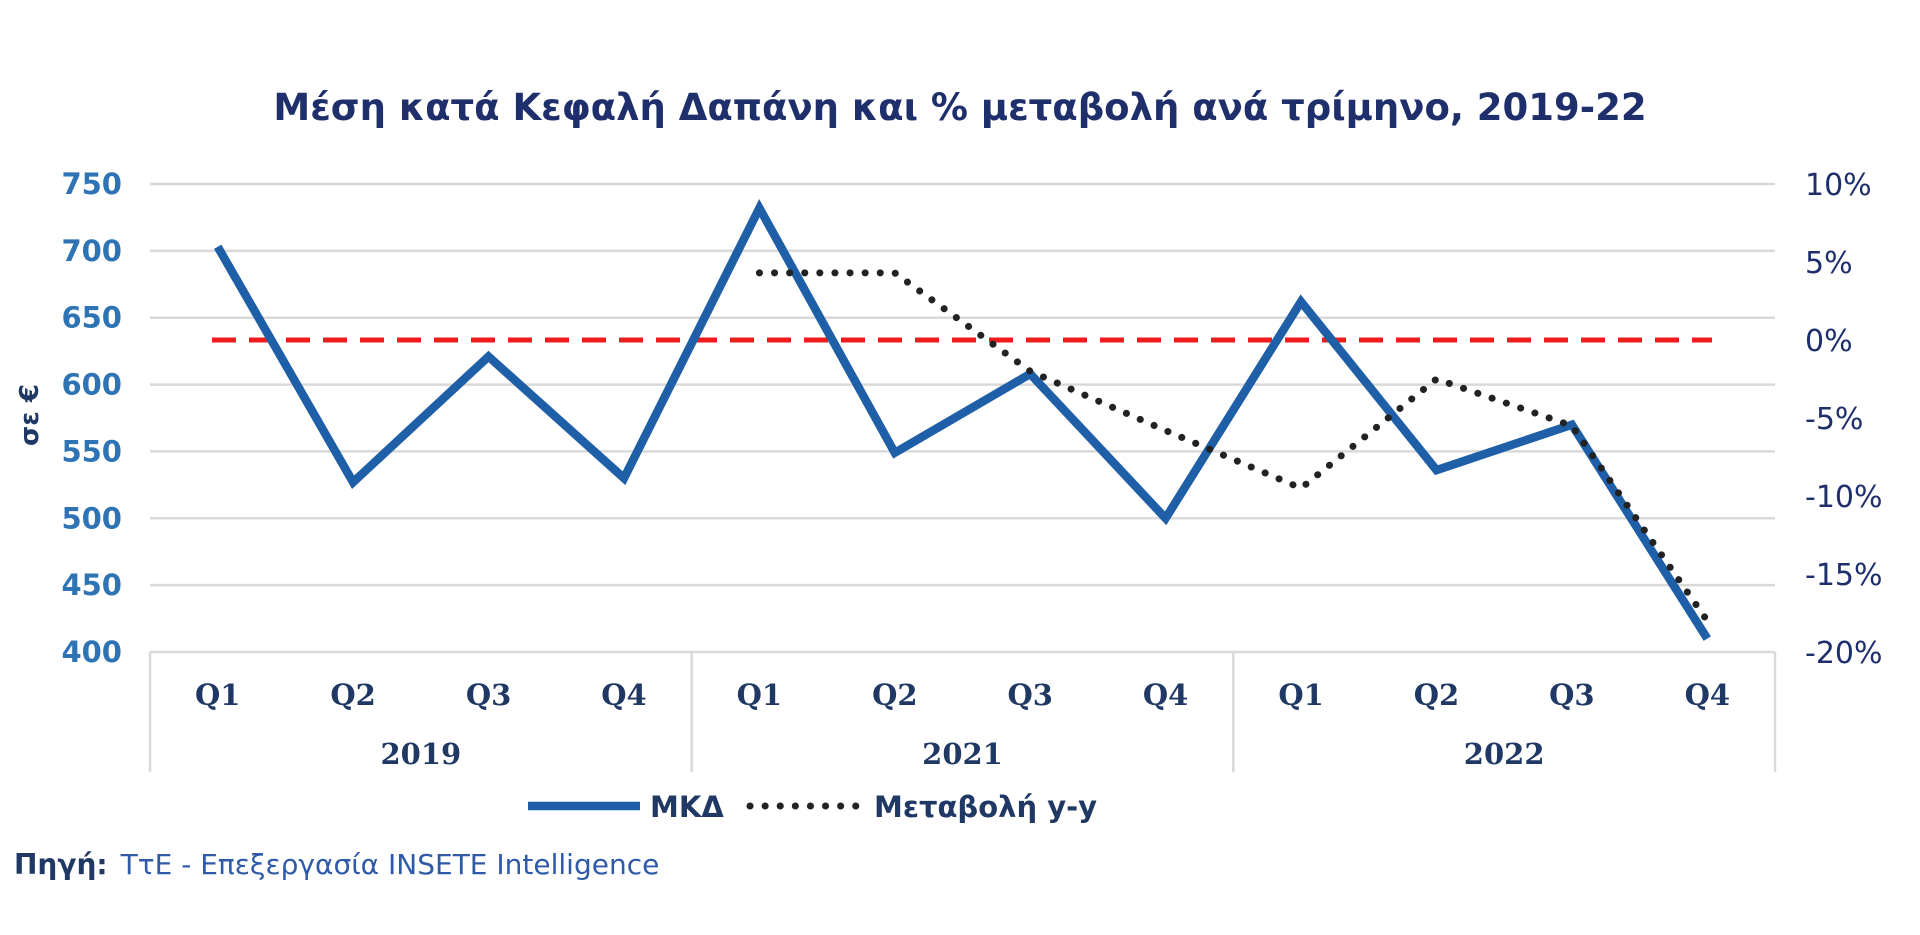 This screenshot has width=1920, height=935. I want to click on y2-tick-label: -10%, so click(1844, 497).